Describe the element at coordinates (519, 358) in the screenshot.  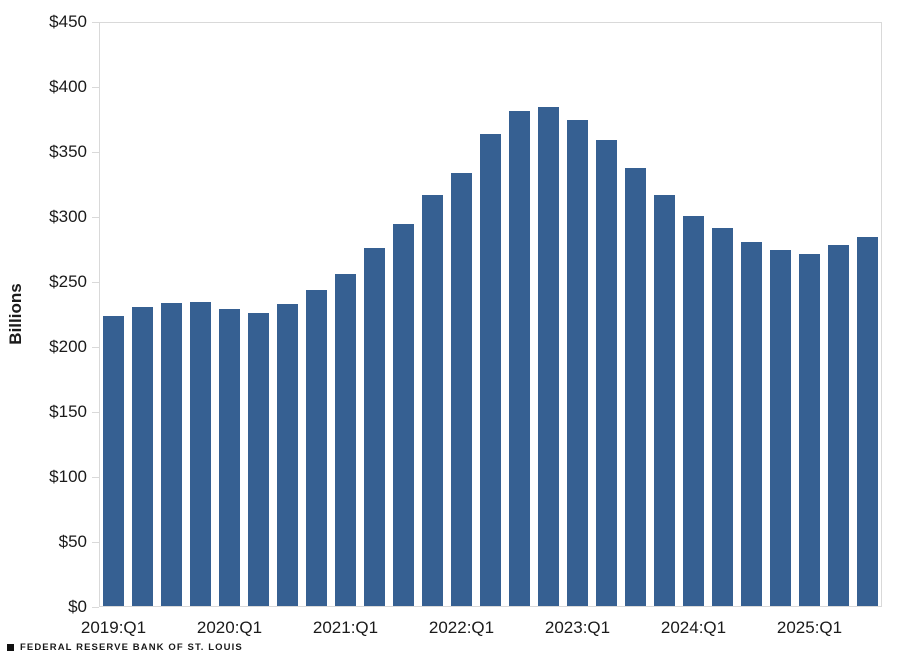
I see `bar-2022:Q3` at that location.